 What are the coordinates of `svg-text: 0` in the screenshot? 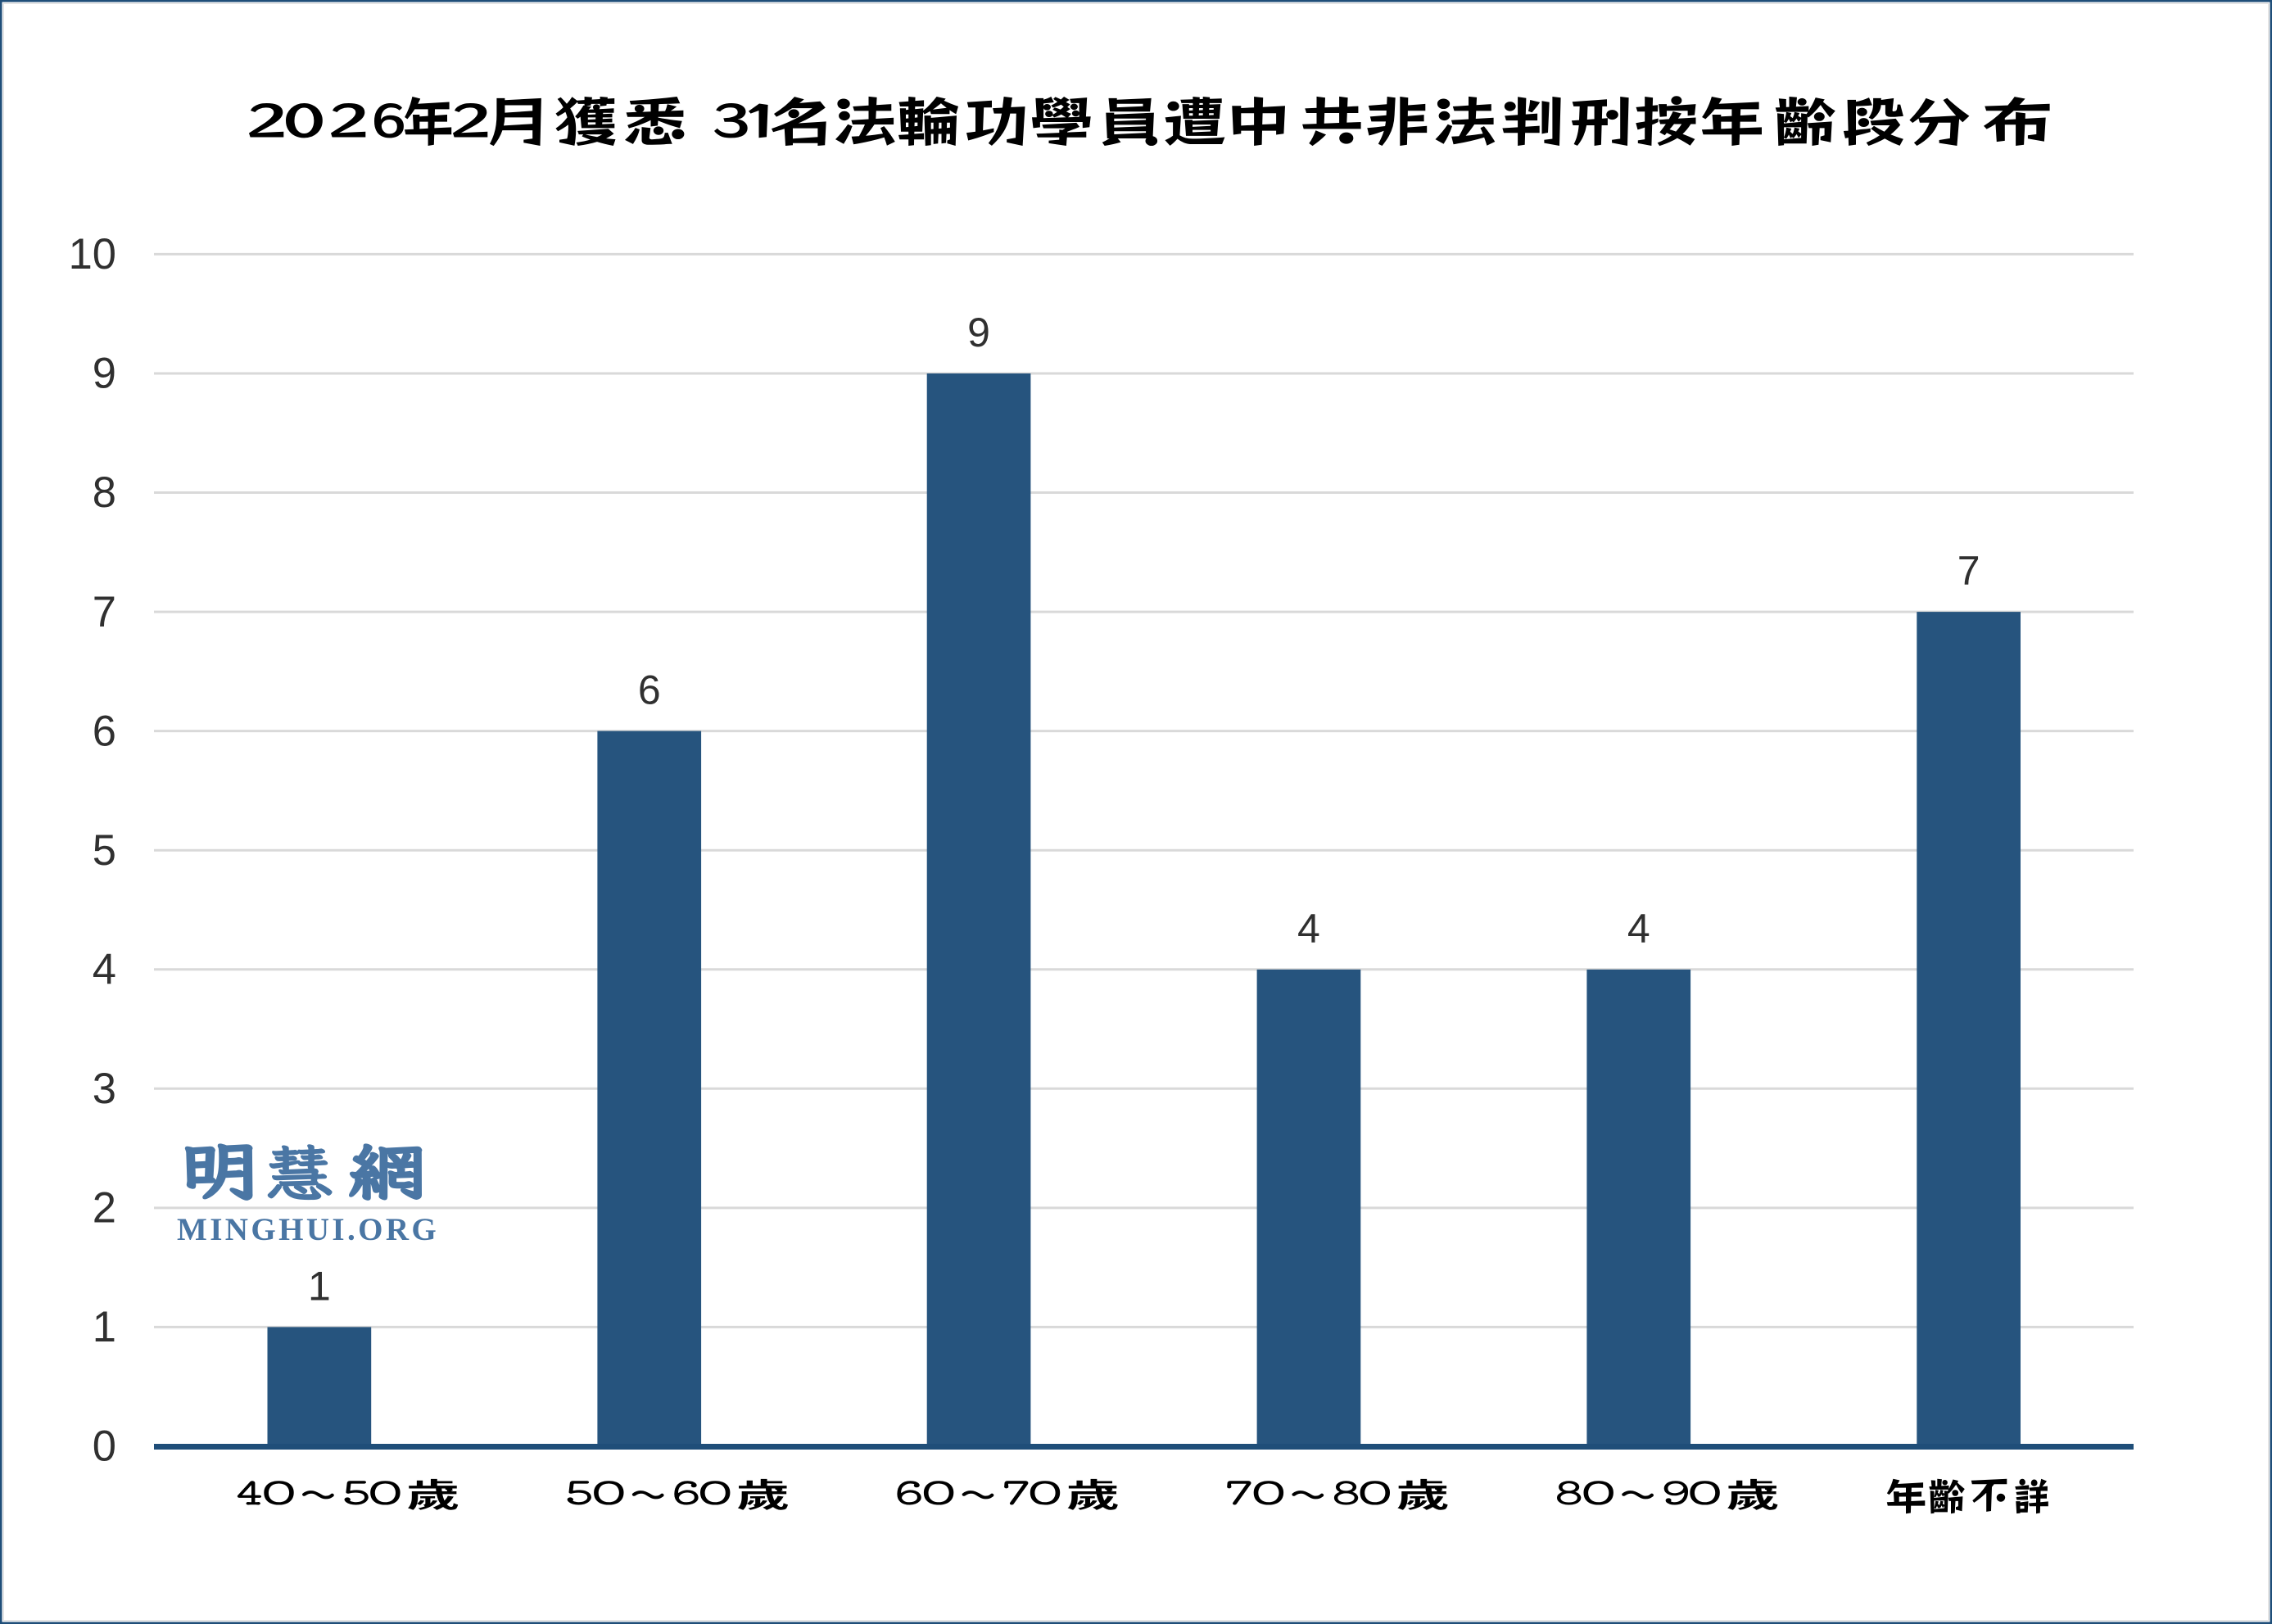 It's located at (104, 1447).